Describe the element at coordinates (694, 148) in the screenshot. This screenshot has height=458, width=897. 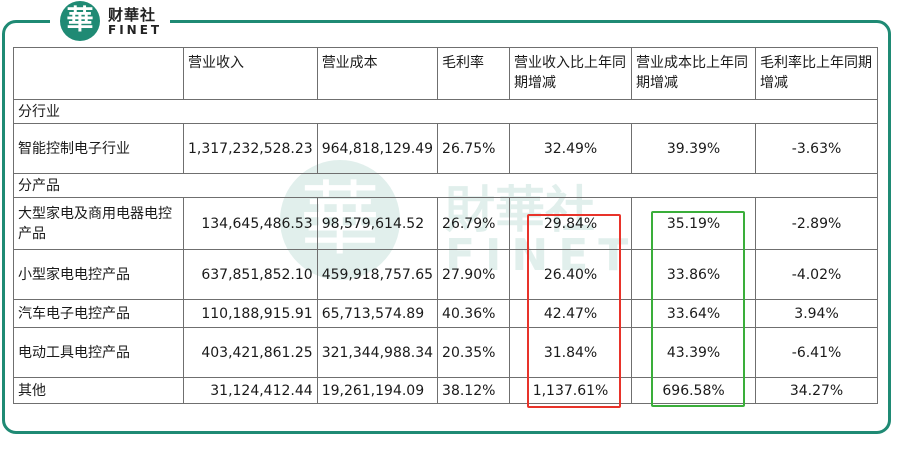
I see `cell-cost-change: 39.39%` at that location.